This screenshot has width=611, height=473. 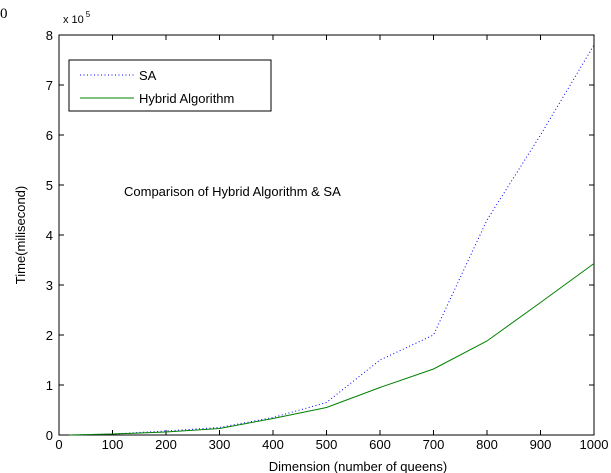 I want to click on x-tick-label: 300, so click(x=220, y=444).